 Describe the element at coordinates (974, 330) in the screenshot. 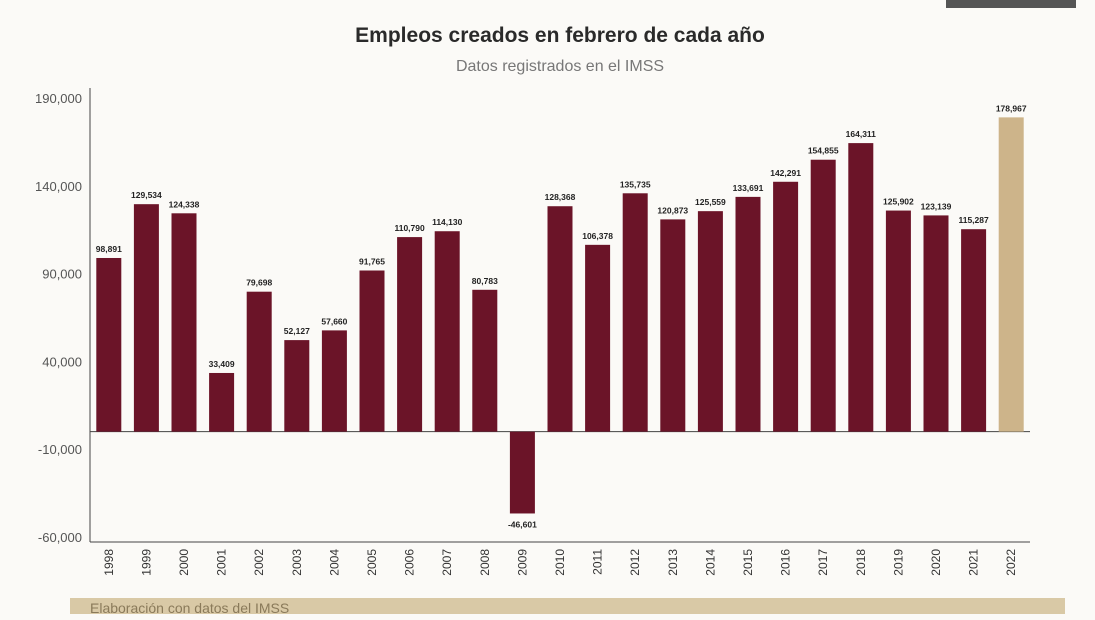

I see `bar-2021` at that location.